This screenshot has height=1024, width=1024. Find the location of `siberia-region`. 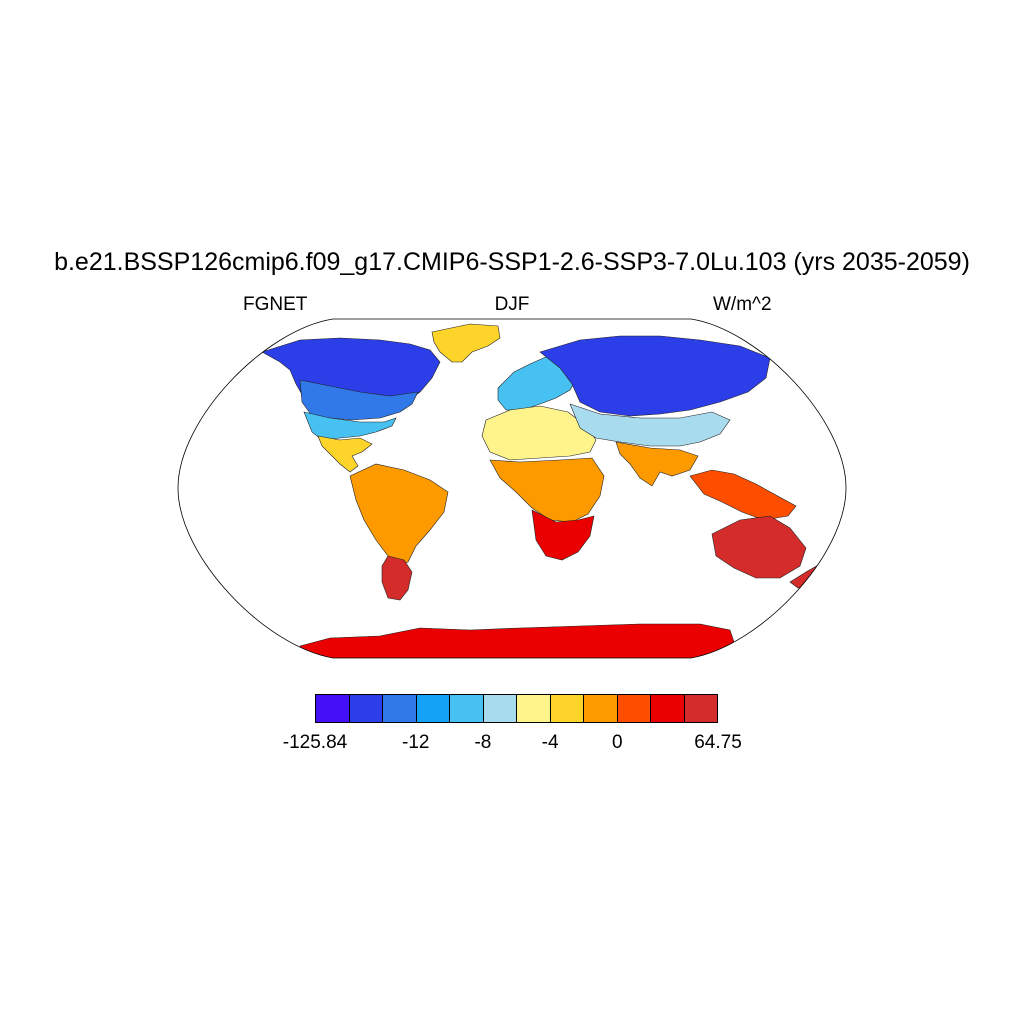

siberia-region is located at coordinates (655, 376).